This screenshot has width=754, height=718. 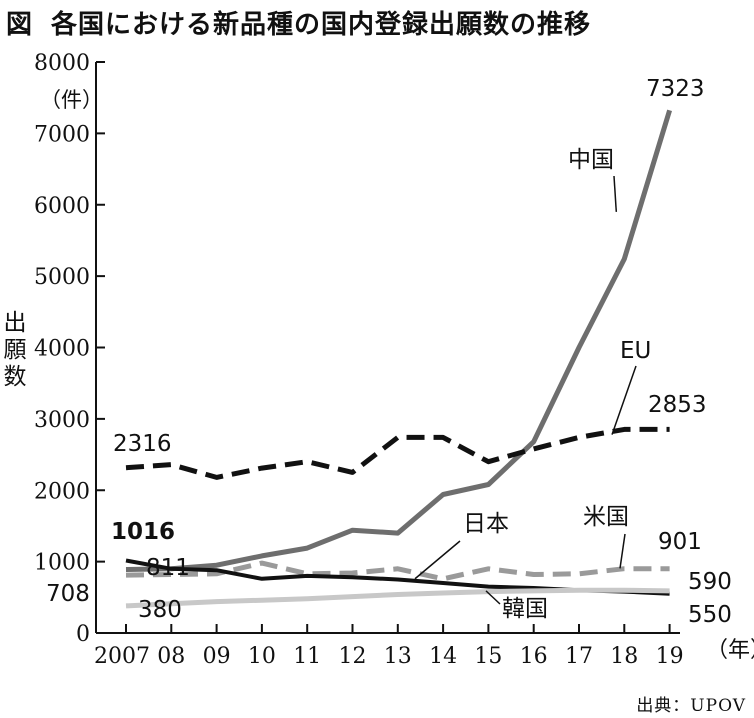 I want to click on leader-line-米国, so click(x=622, y=551).